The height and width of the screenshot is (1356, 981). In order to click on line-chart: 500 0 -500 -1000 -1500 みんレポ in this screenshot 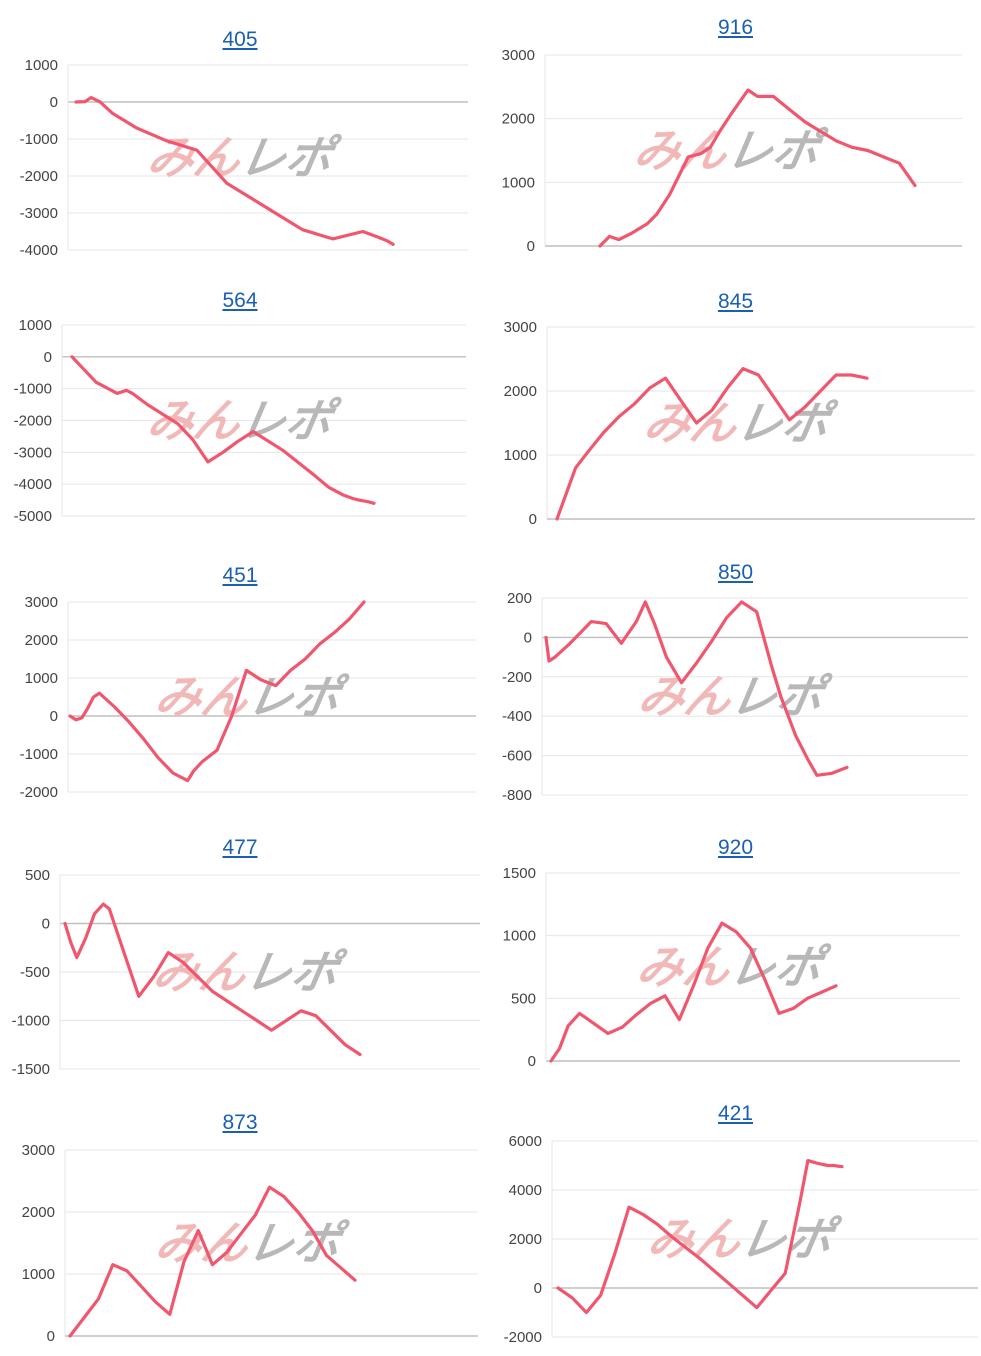, I will do `click(246, 972)`.